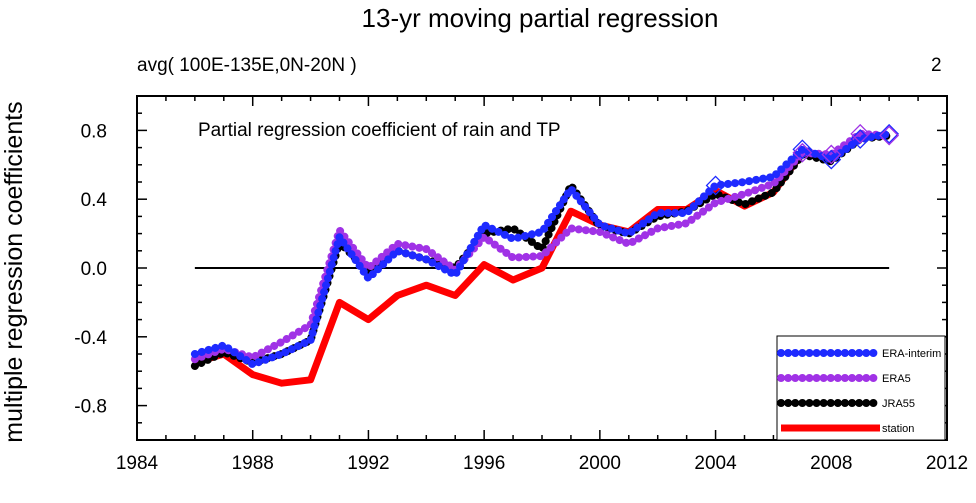  Describe the element at coordinates (898, 404) in the screenshot. I see `legend-label: JRA55` at that location.